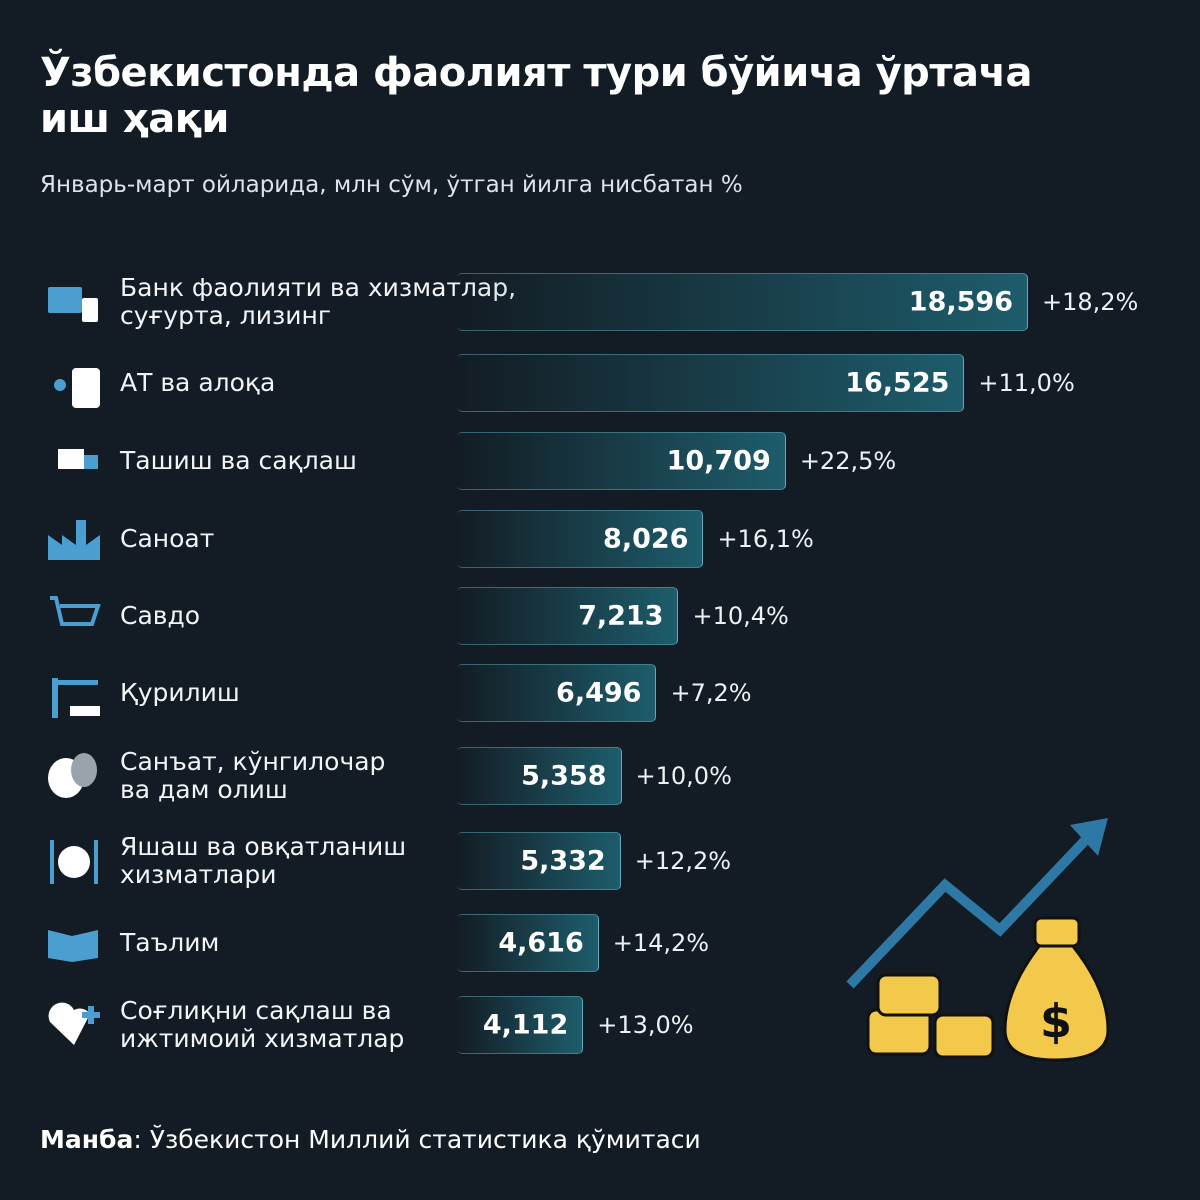  I want to click on category-label: Санъат, кўнгилочар ва дам олиш, so click(253, 775).